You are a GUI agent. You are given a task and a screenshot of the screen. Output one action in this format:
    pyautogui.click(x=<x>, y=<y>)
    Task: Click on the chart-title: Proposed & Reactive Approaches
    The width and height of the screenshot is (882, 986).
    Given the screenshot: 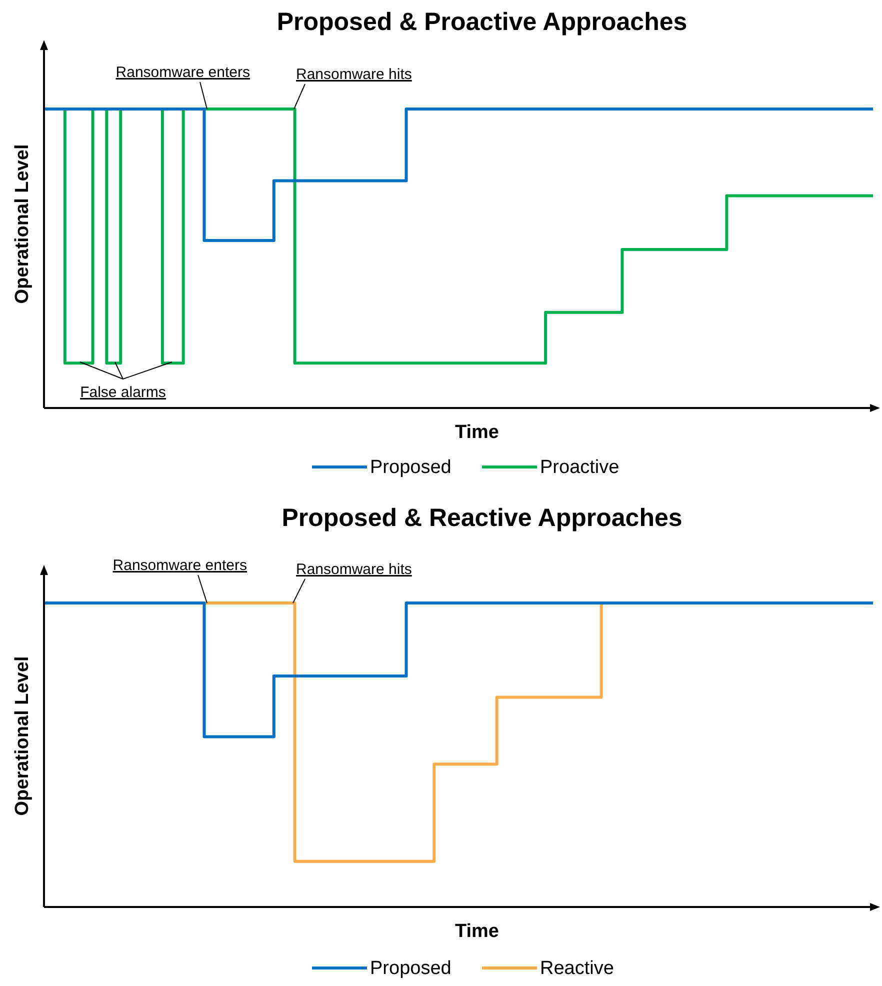 What is the action you would take?
    pyautogui.click(x=482, y=518)
    